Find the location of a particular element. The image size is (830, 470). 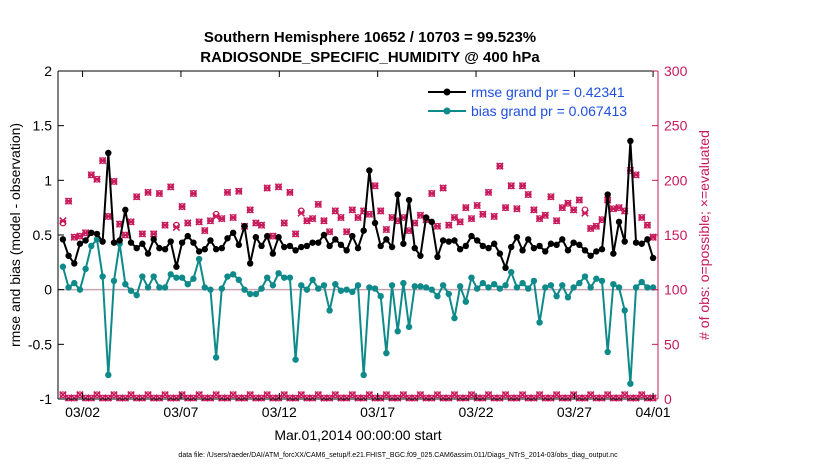

legend-bias-label: bias grand pr = 0.067413 is located at coordinates (549, 111).